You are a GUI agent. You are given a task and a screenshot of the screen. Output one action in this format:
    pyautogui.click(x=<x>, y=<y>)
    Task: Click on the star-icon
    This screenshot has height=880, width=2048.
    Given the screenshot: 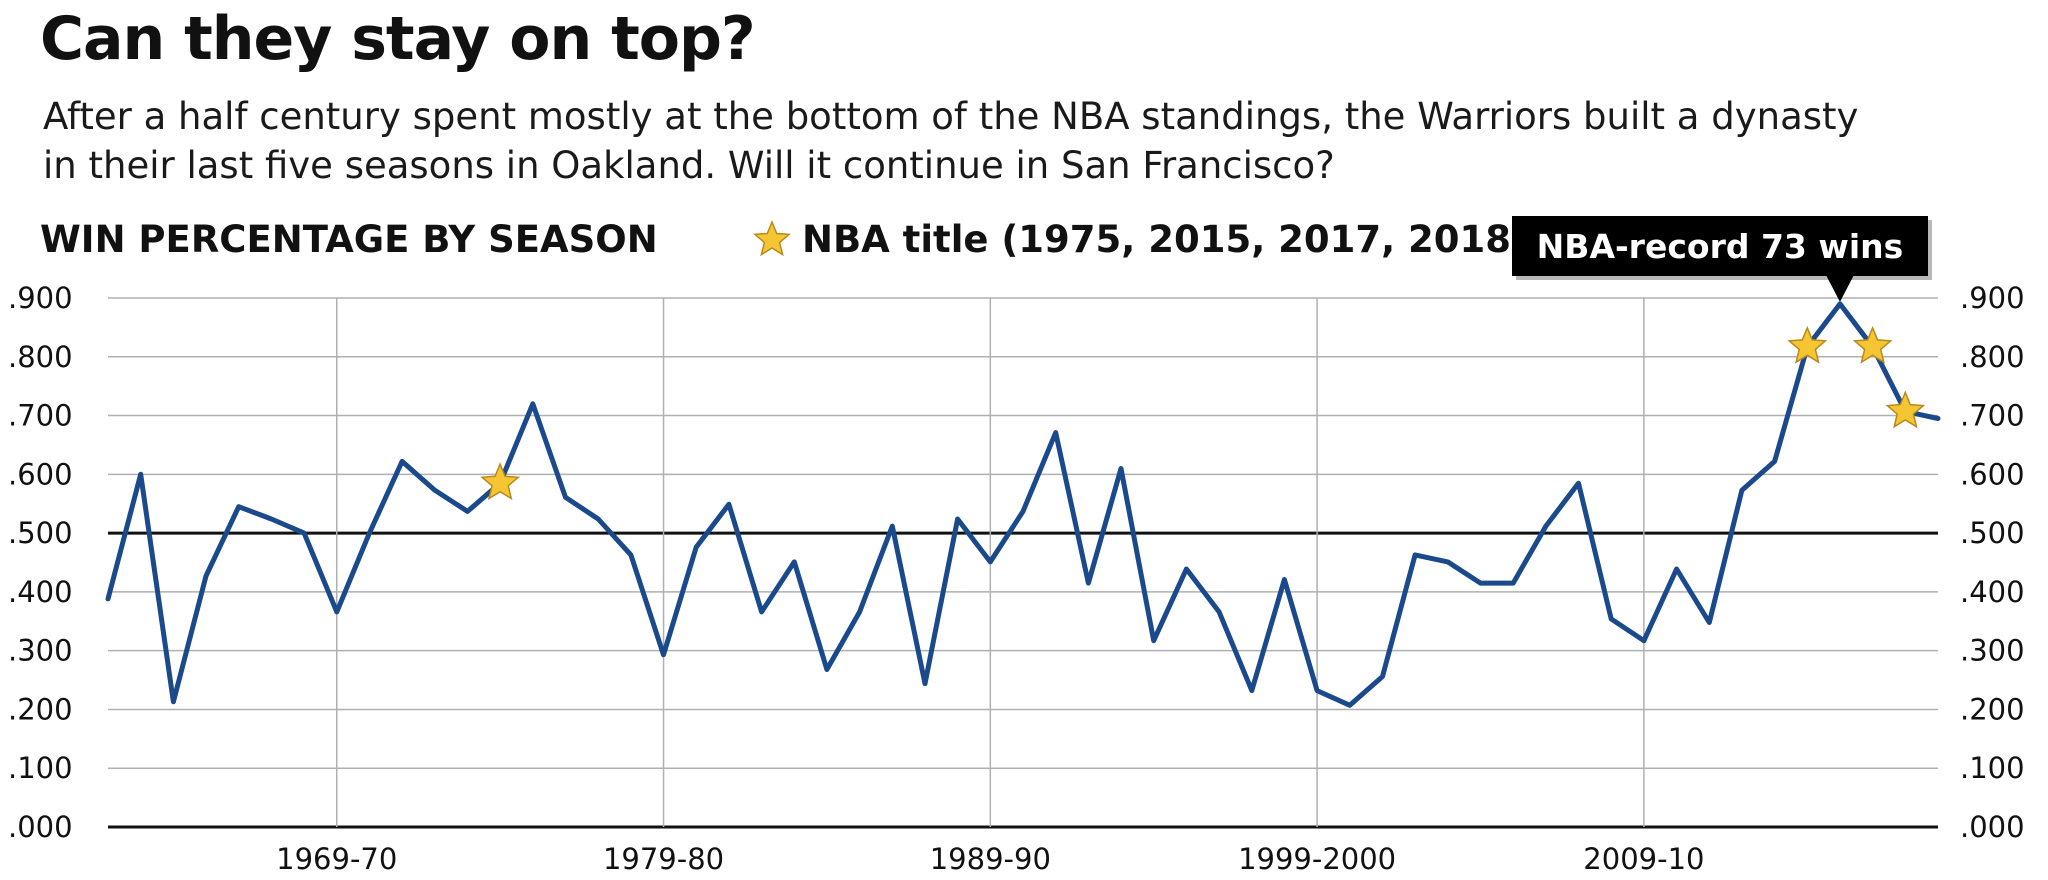 What is the action you would take?
    pyautogui.click(x=772, y=237)
    